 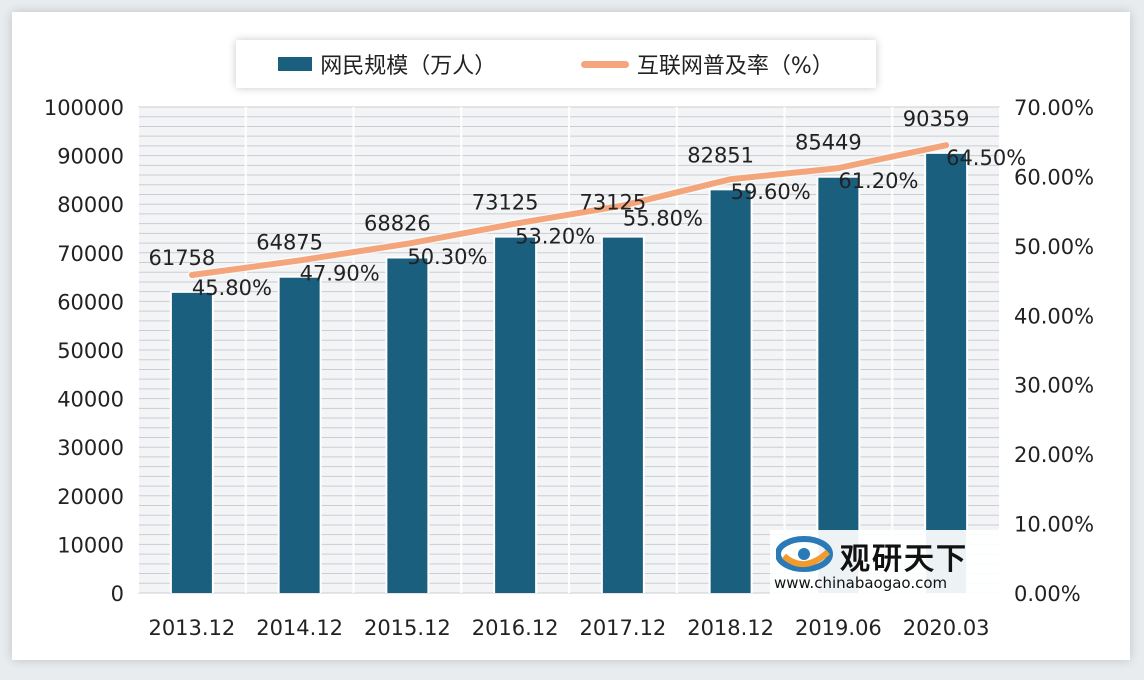 I want to click on legend-item-penetration: 互联网普及率（%）, so click(x=707, y=64).